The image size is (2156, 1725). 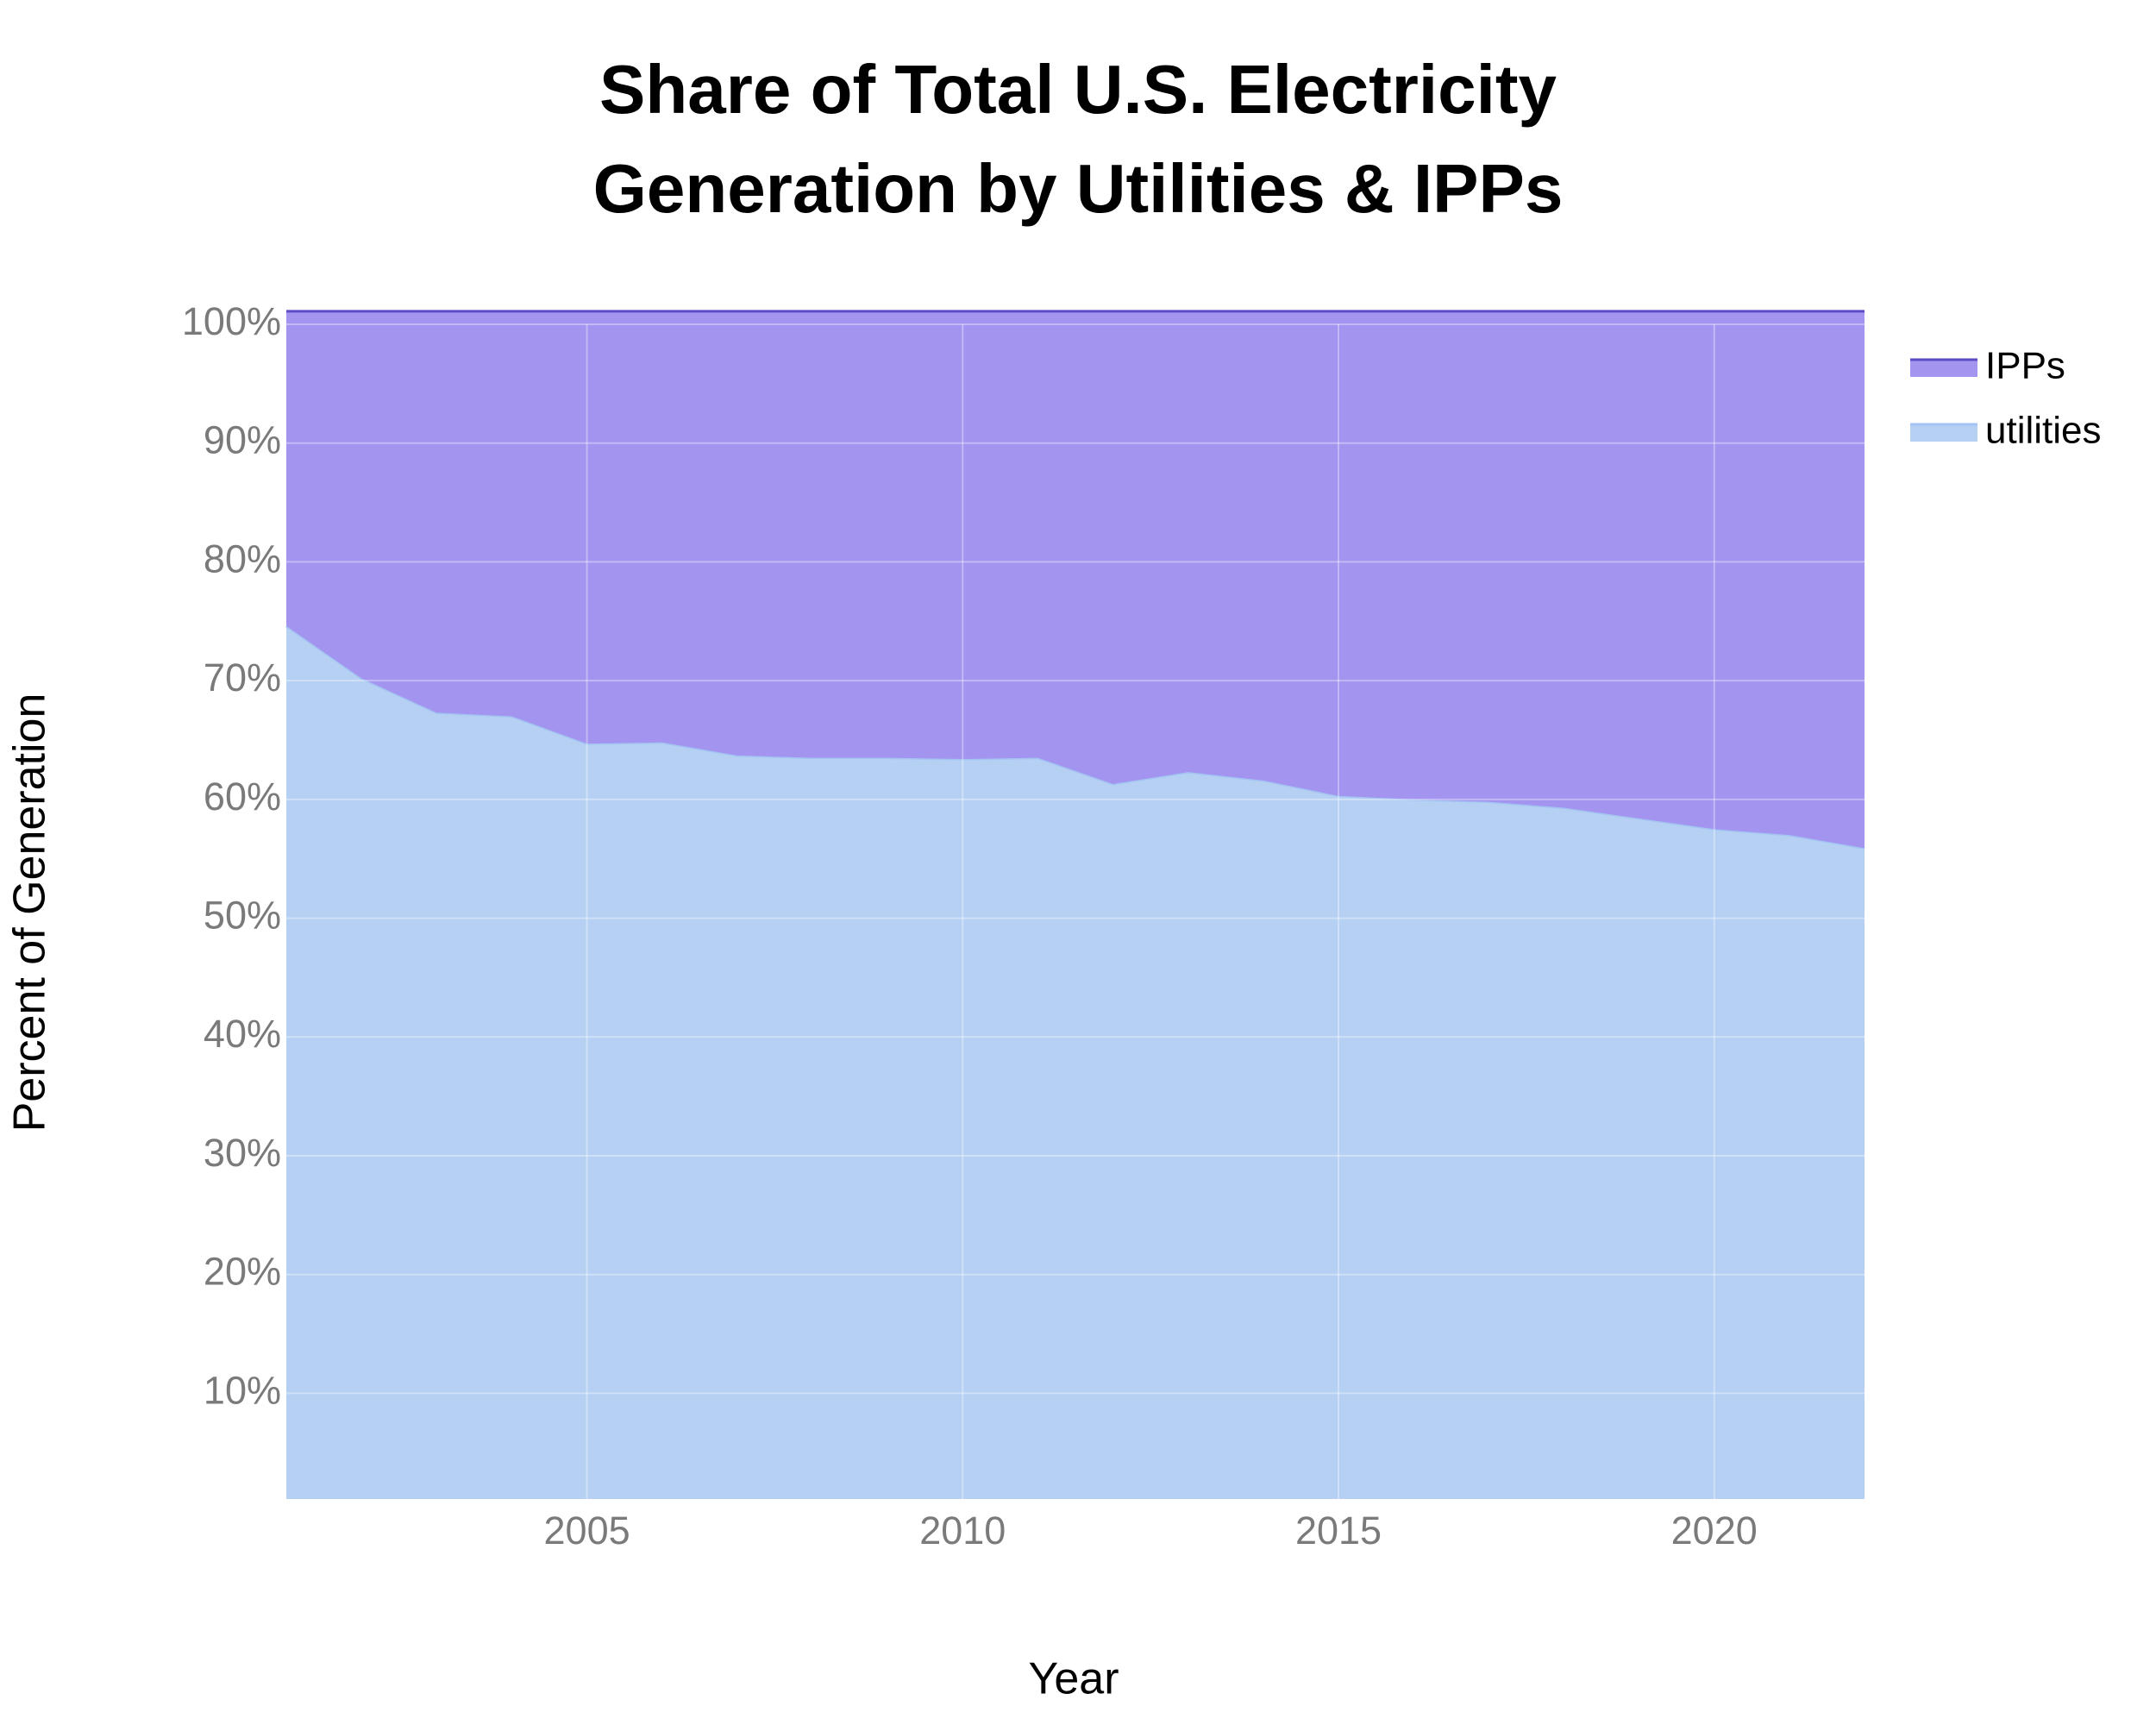 I want to click on chart-title: Share of Total U.S. Electricity, so click(x=1078, y=89).